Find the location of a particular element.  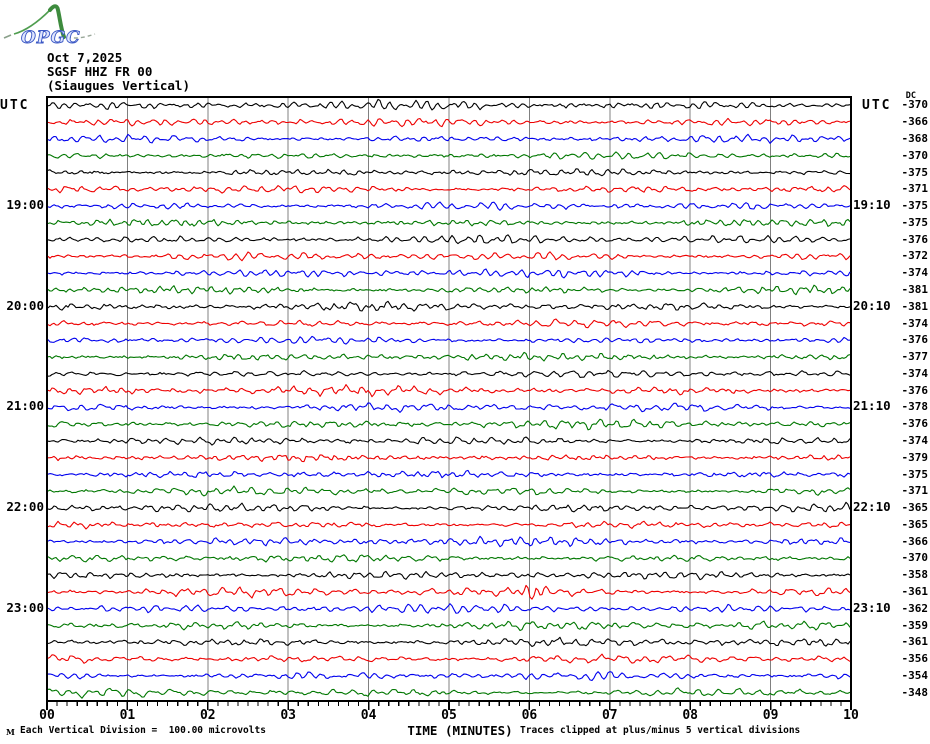

seismo-trace-18:30 is located at coordinates (449, 155).